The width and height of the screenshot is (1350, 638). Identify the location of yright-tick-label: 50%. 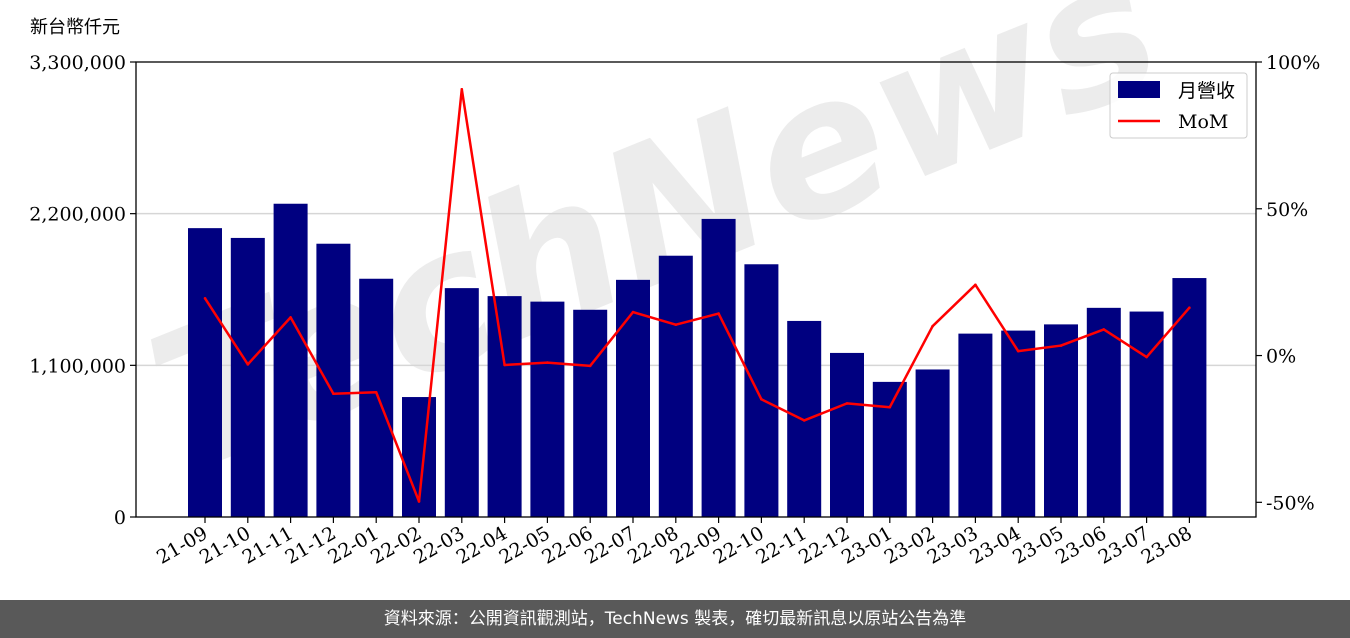
(1287, 210).